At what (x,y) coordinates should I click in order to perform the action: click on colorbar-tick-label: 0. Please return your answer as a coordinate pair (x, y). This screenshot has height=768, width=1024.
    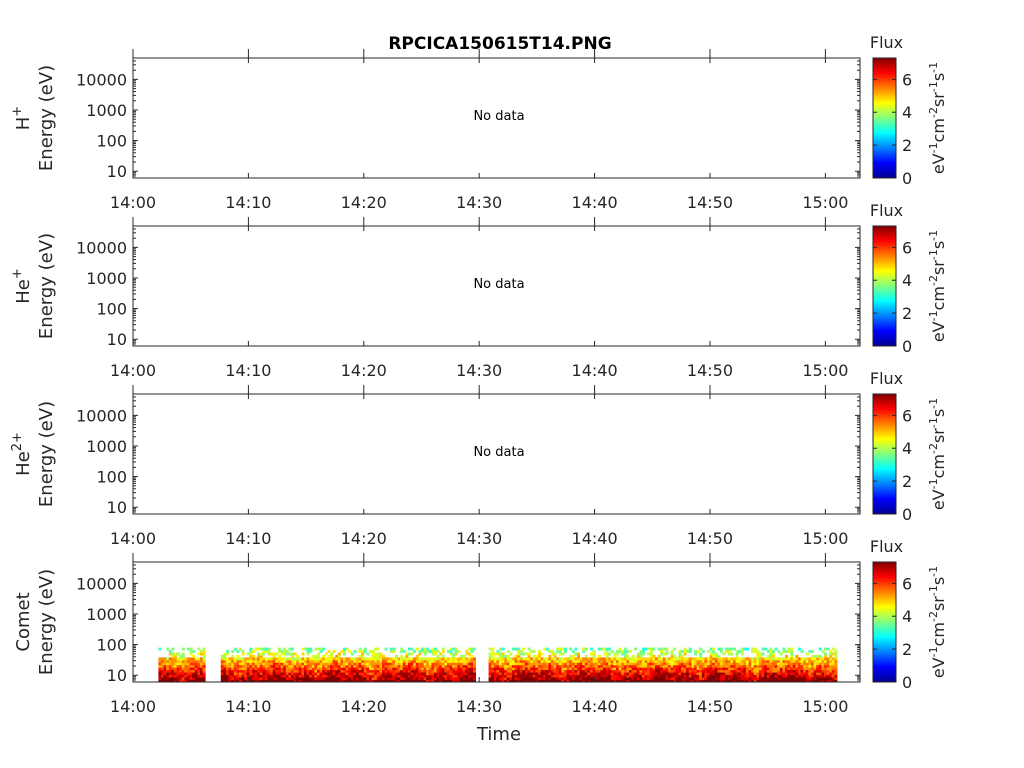
    Looking at the image, I should click on (907, 514).